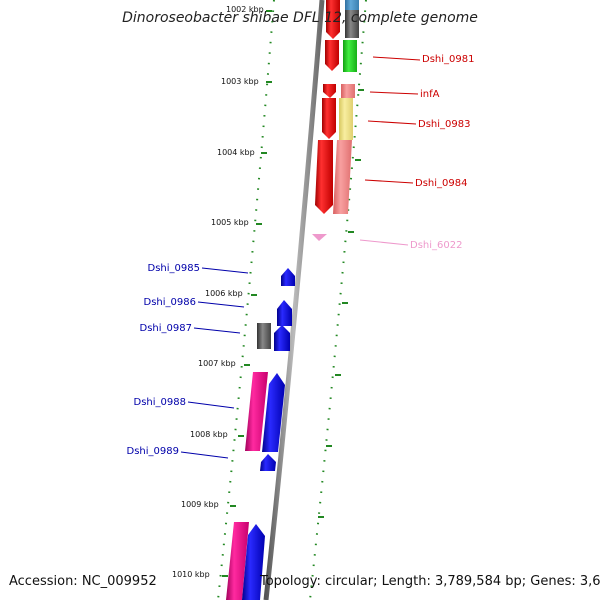  What do you see at coordinates (346, 119) in the screenshot?
I see `gene-feature-yellow` at bounding box center [346, 119].